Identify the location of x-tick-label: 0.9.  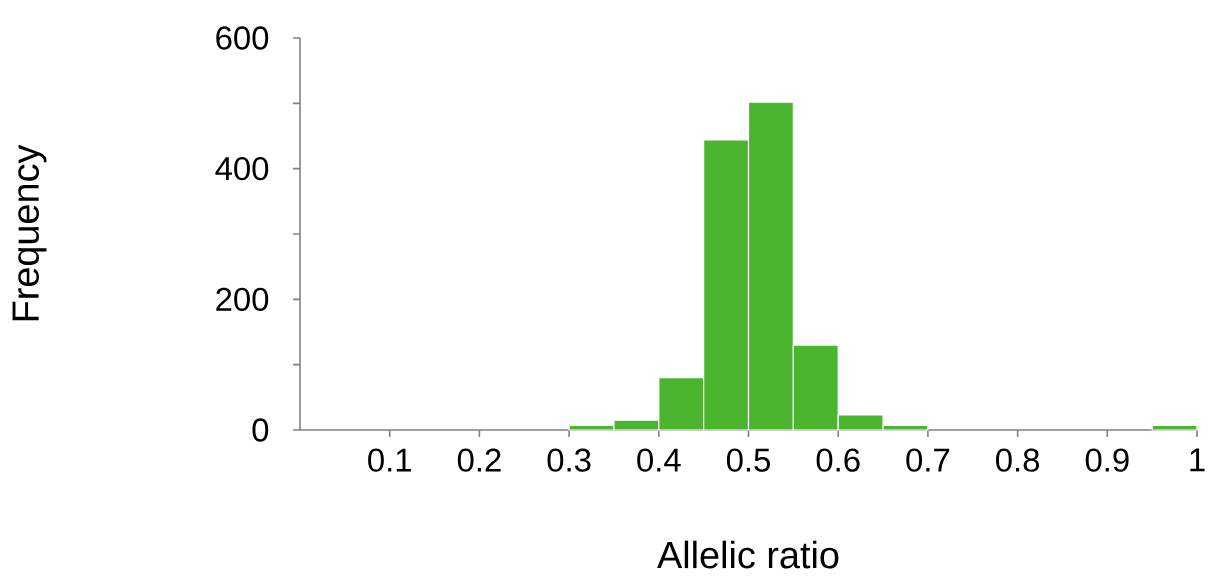
(1107, 460).